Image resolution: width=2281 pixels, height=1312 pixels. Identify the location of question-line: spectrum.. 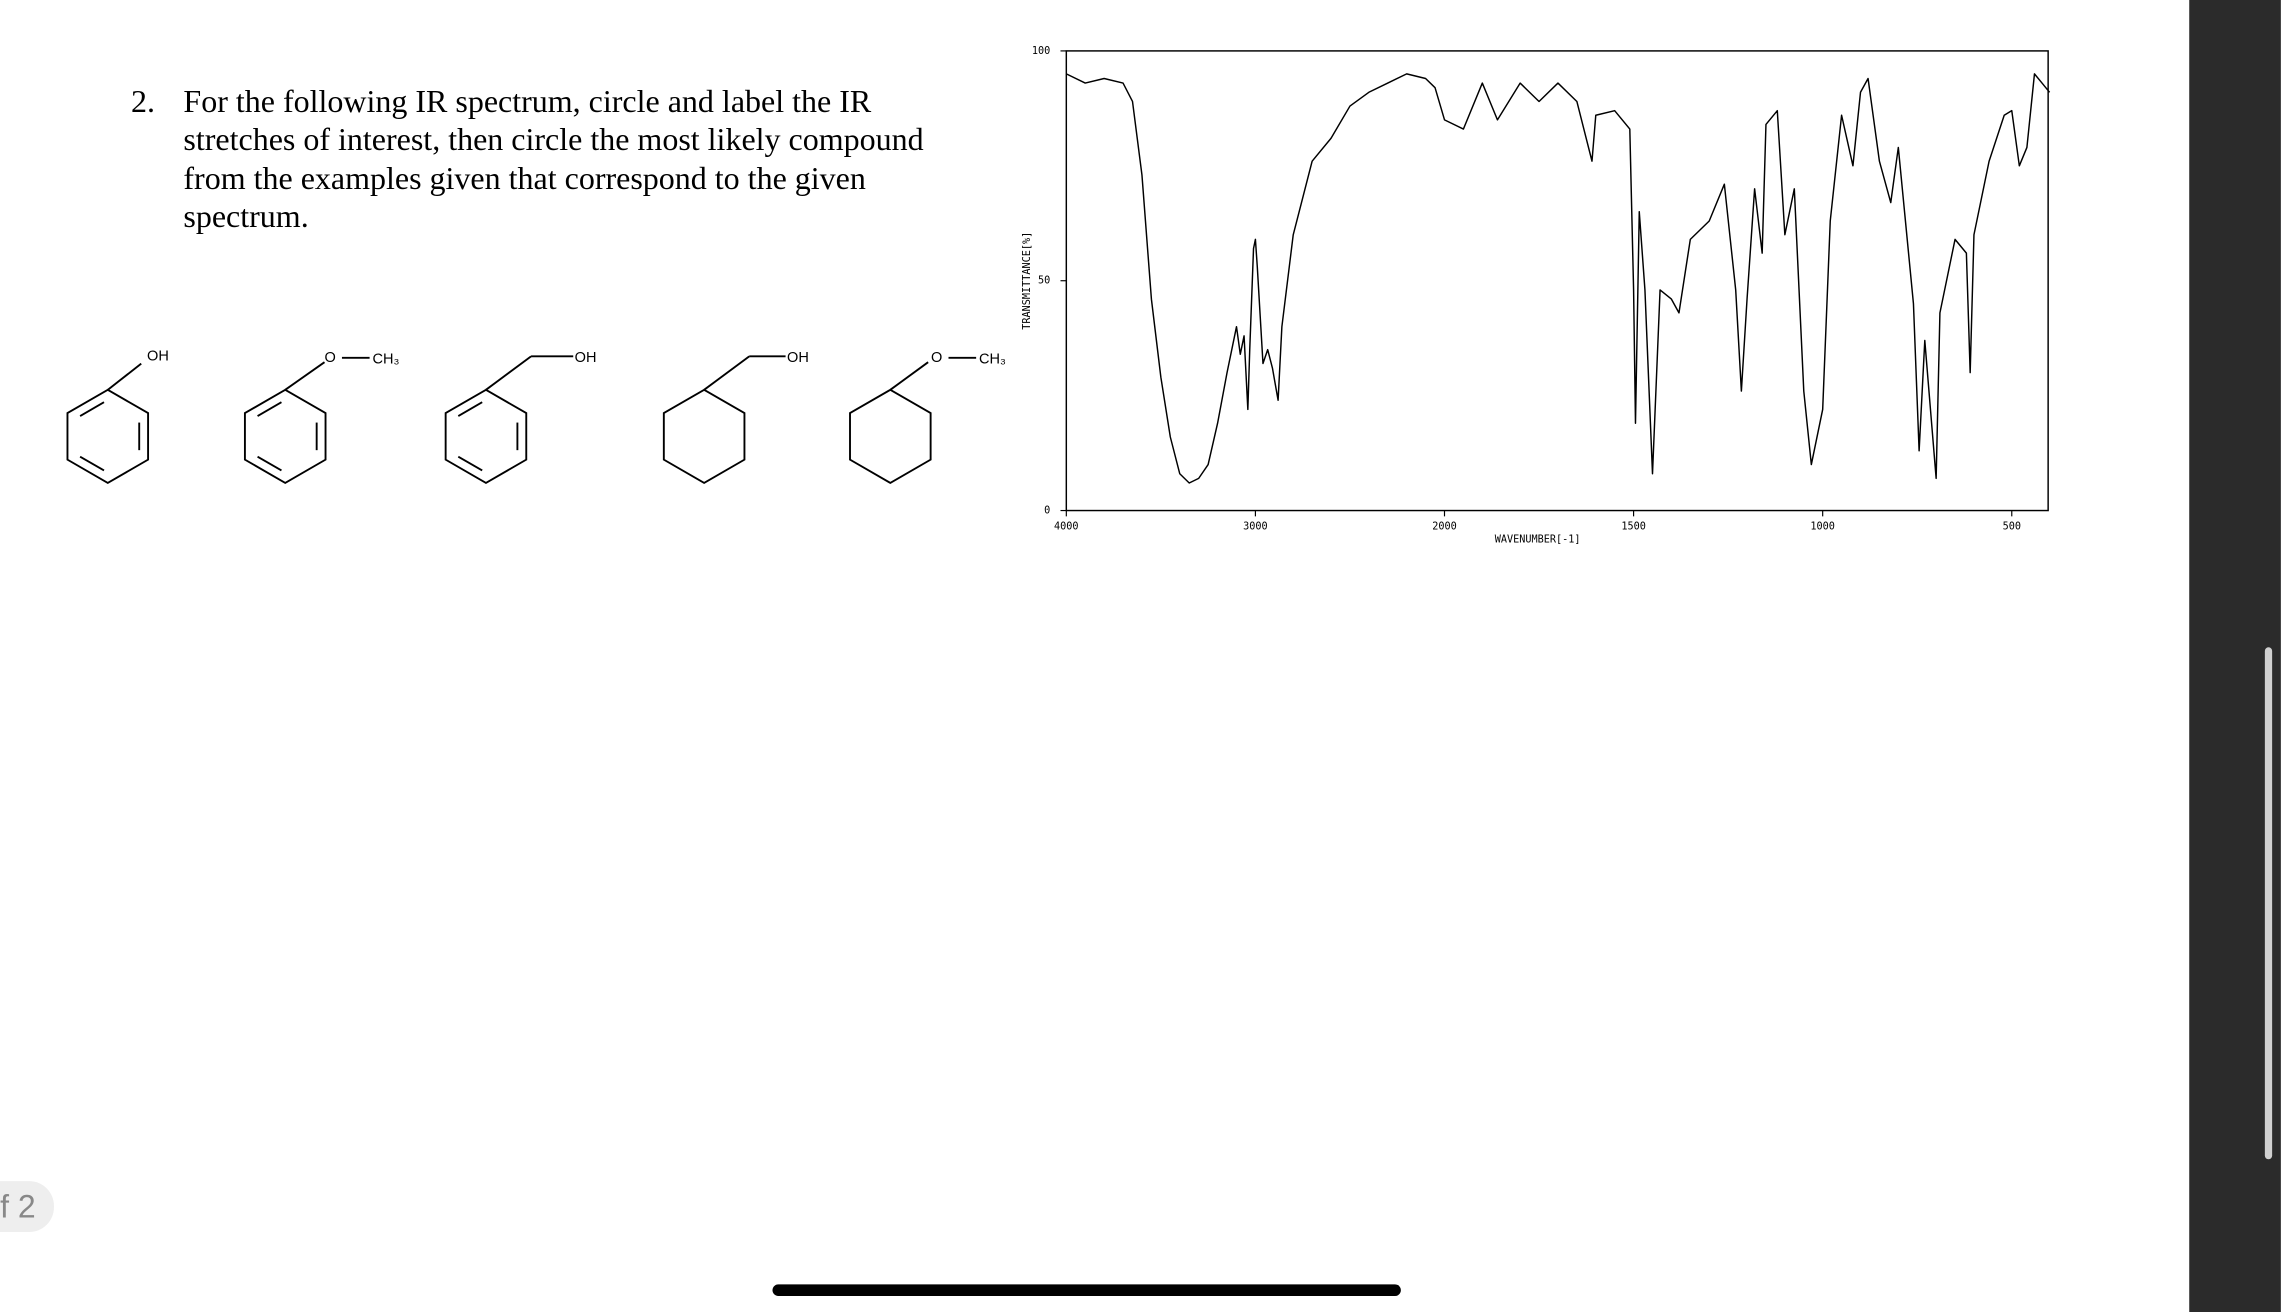
(245, 216).